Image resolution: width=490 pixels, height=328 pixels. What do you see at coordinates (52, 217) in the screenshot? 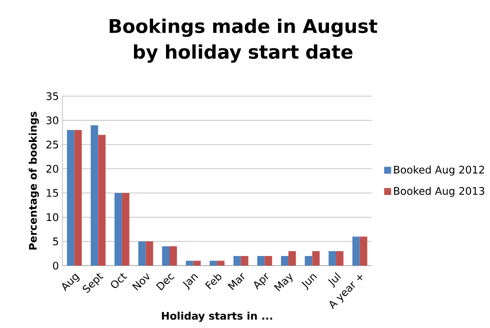
I see `y-tick-label: 10` at bounding box center [52, 217].